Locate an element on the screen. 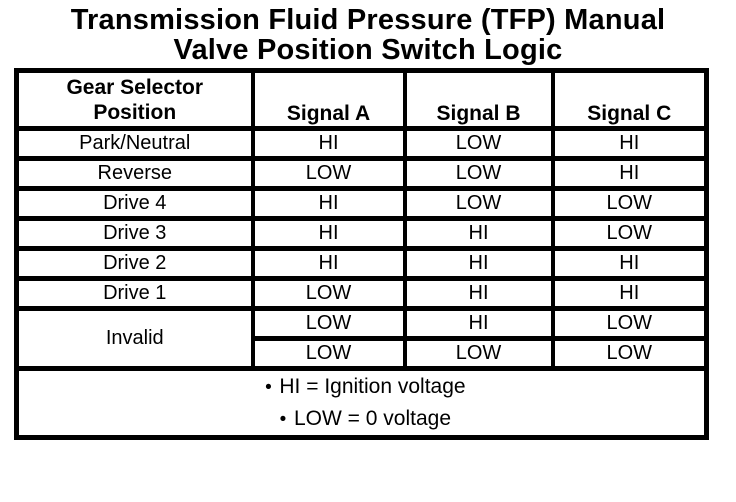 The width and height of the screenshot is (736, 502). table-row-drive-3: Drive 3 HI HI LOW is located at coordinates (361, 233).